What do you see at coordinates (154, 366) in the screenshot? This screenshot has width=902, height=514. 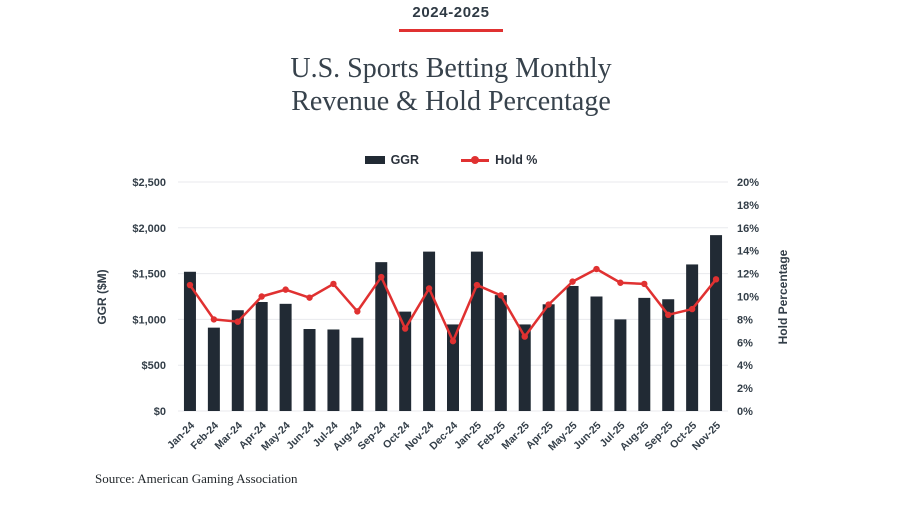 I see `left-tick-label: $500` at bounding box center [154, 366].